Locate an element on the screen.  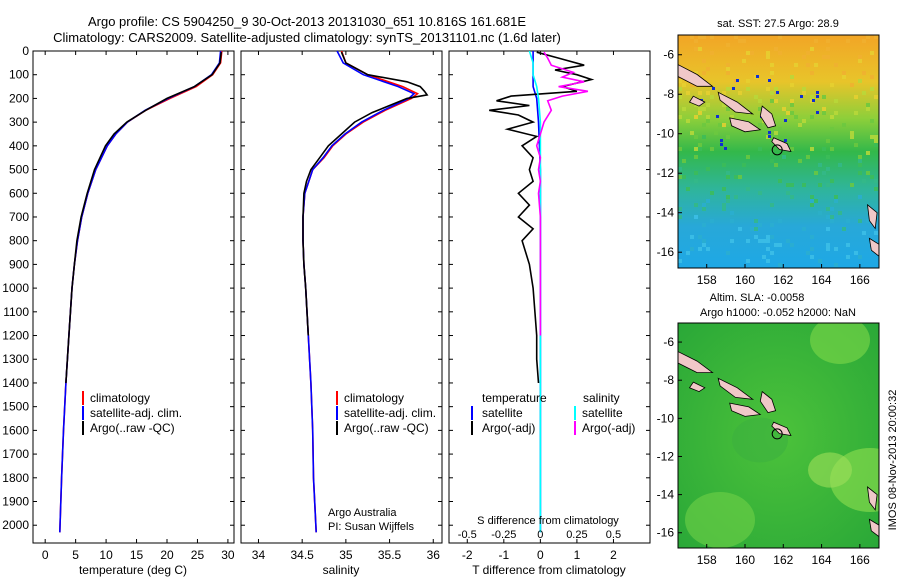
x-tick-label: 36 is located at coordinates (434, 555).